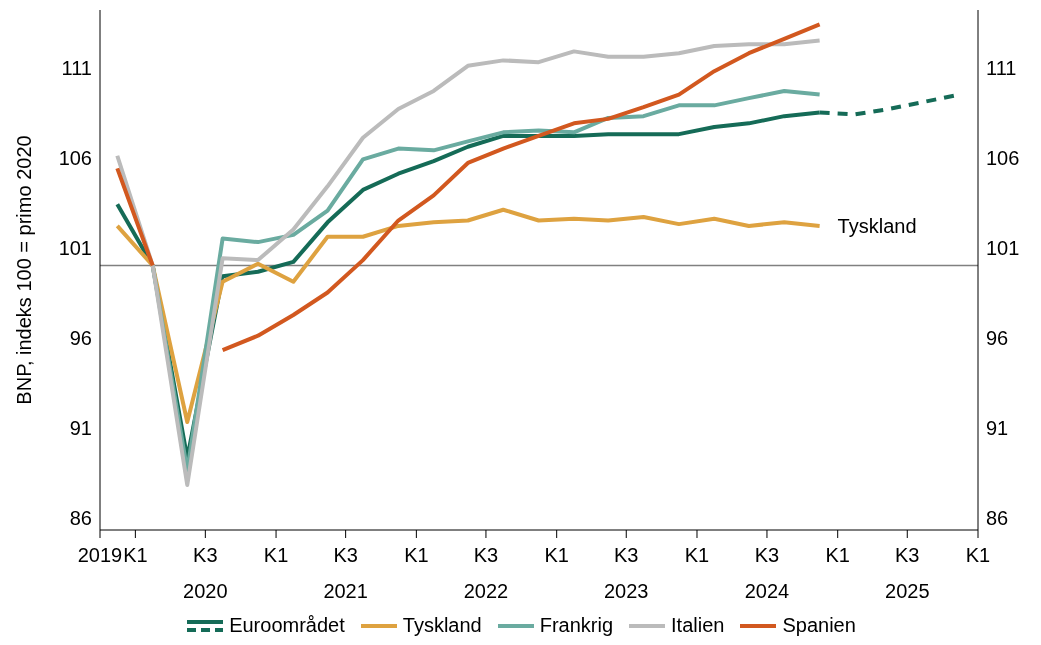 This screenshot has width=1041, height=645. What do you see at coordinates (345, 573) in the screenshot?
I see `x-tick-label: K3 2021` at bounding box center [345, 573].